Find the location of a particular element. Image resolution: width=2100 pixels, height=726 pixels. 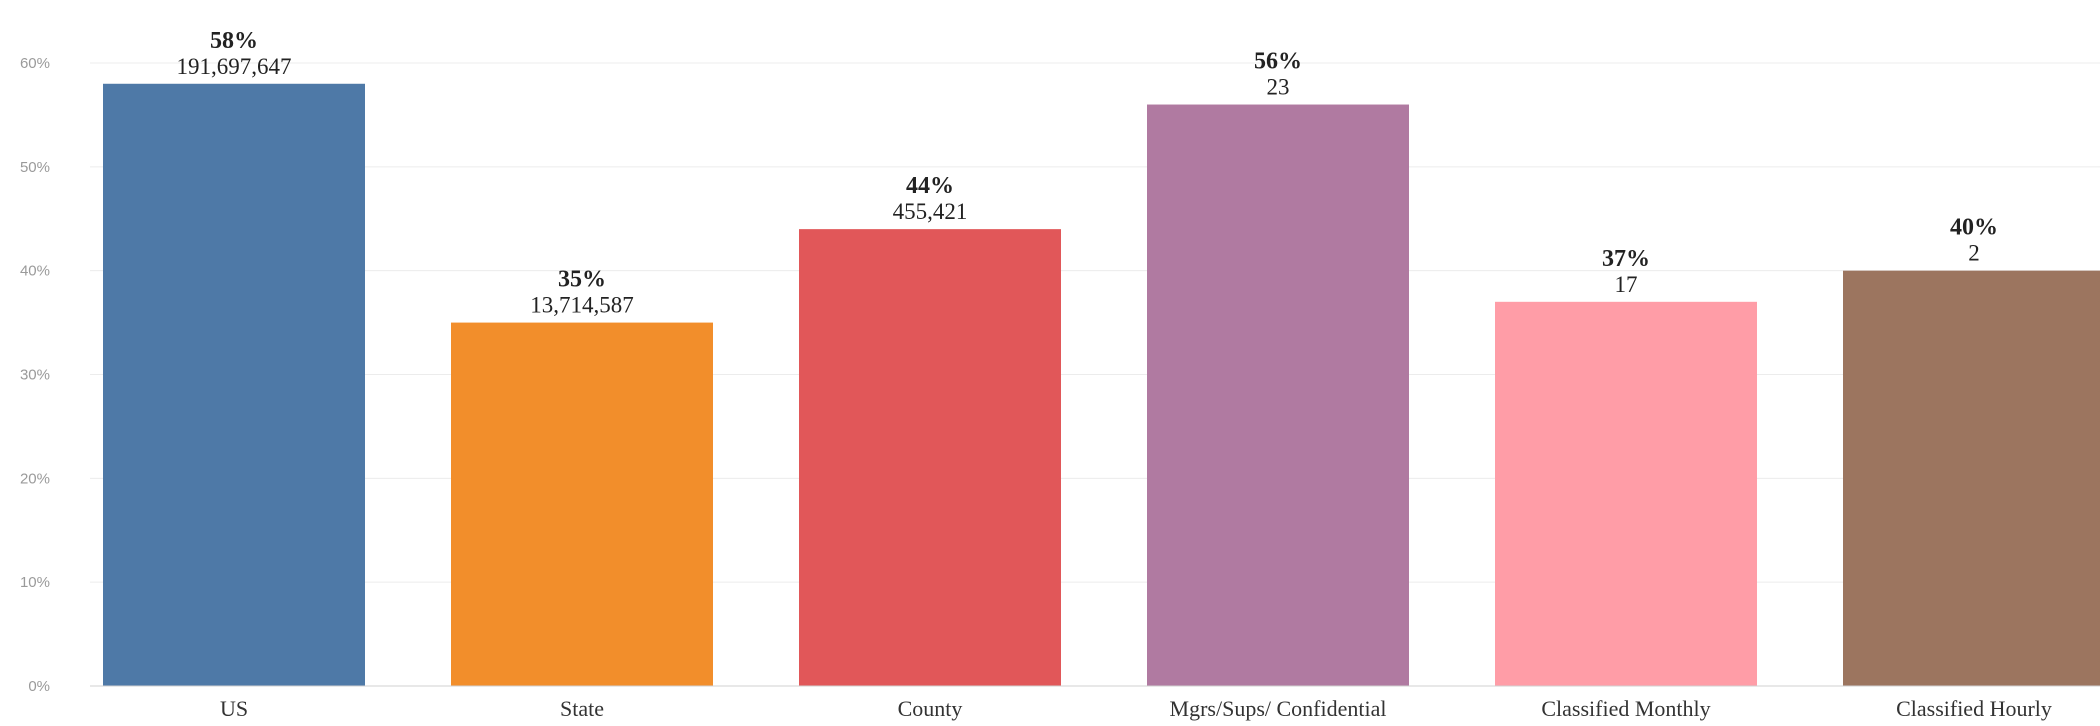

bar-percent-label: 40% is located at coordinates (1974, 228).